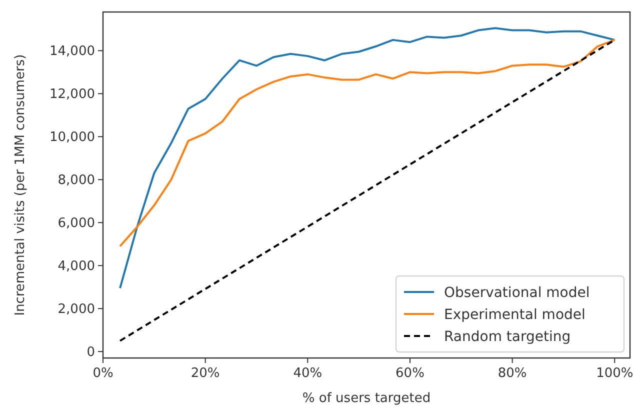  What do you see at coordinates (515, 315) in the screenshot?
I see `legend-label: Experimental model` at bounding box center [515, 315].